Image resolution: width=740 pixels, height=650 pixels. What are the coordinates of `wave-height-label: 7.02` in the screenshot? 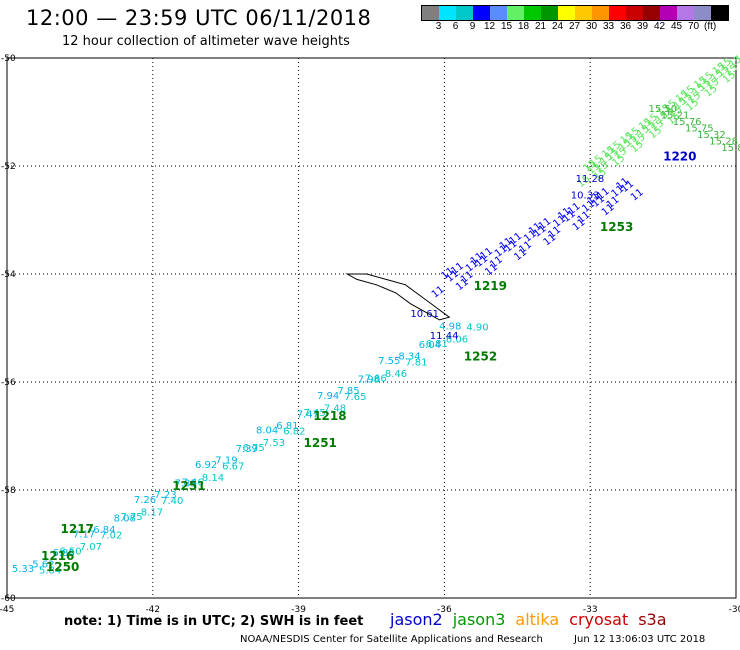 It's located at (111, 536).